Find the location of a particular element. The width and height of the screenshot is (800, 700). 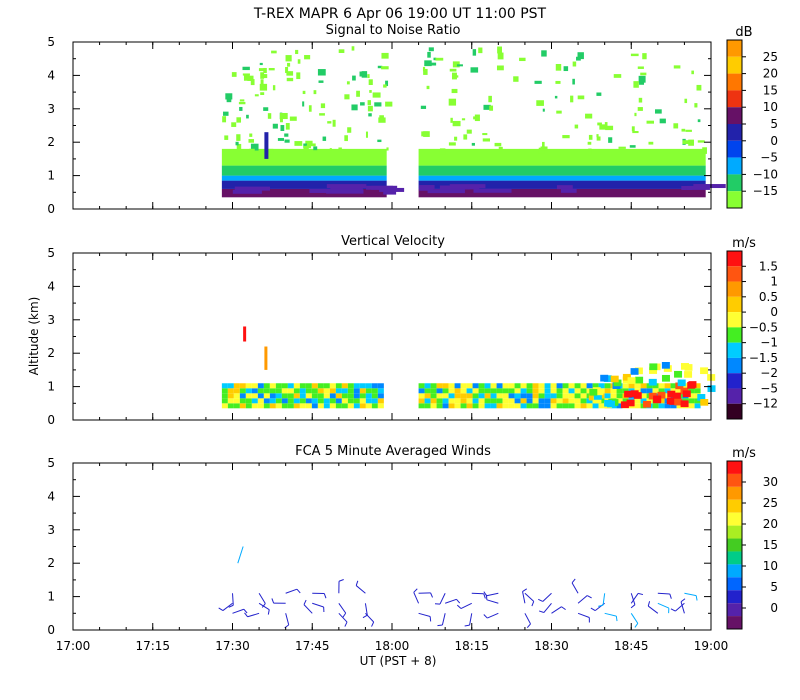

y-tick-label: 1 is located at coordinates (51, 597).